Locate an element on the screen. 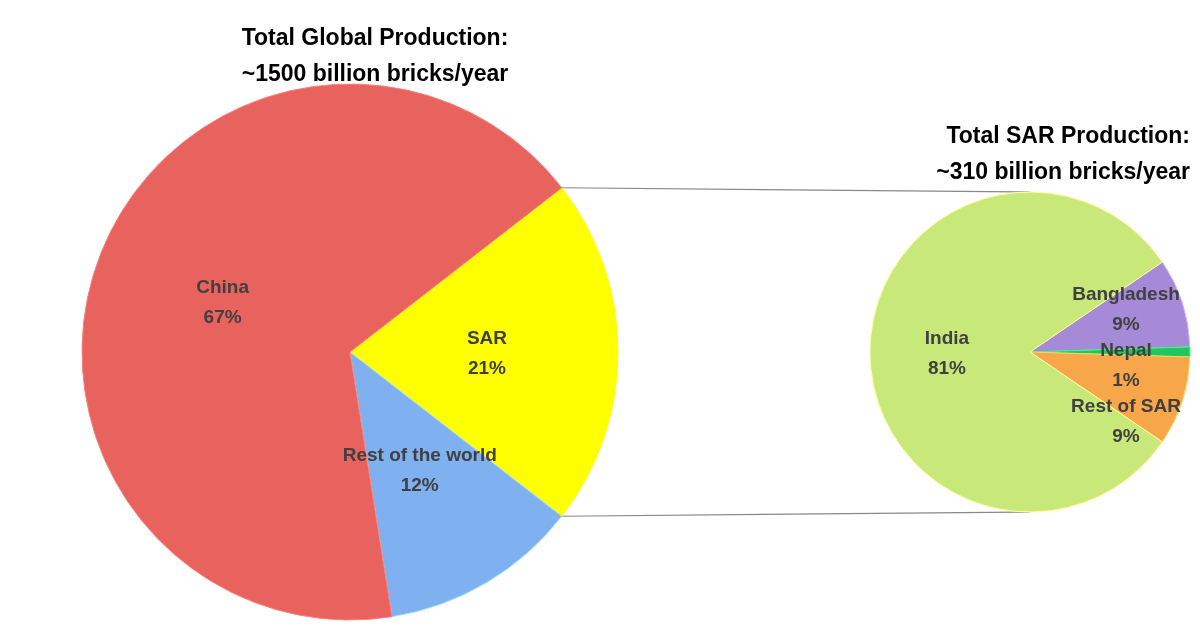  slice-label: India is located at coordinates (947, 337).